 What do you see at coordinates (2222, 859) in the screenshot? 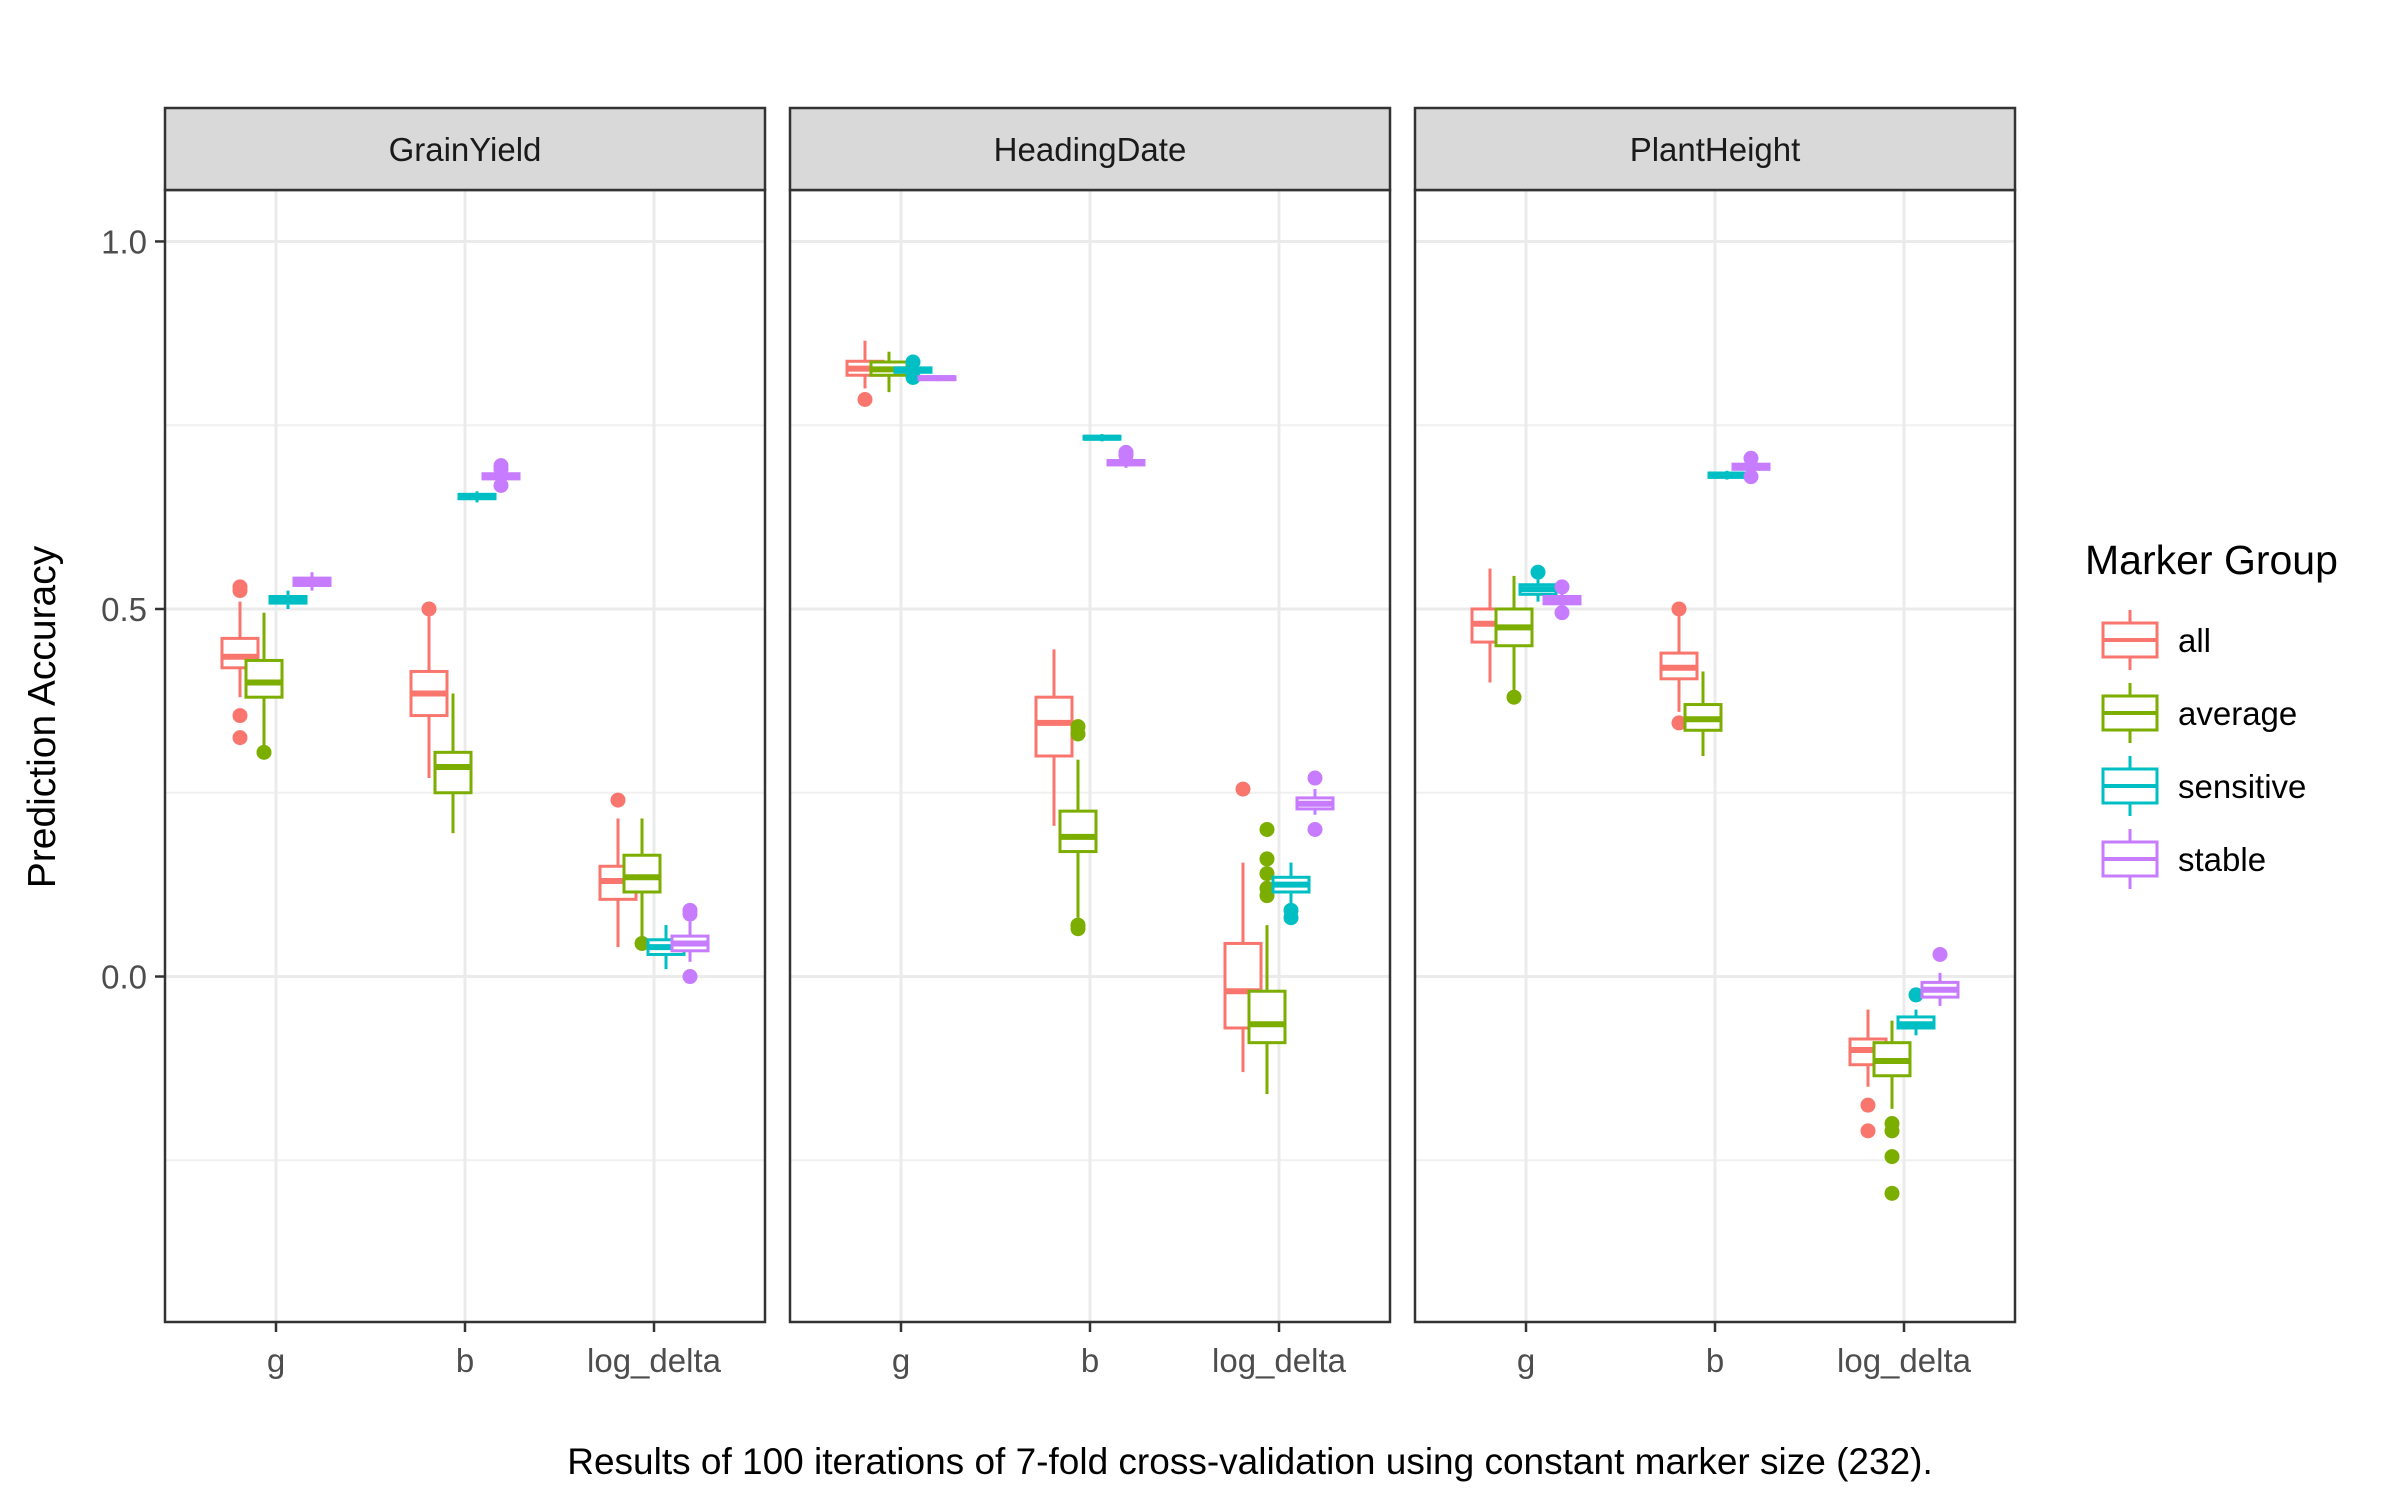
I see `legend-label: stable` at bounding box center [2222, 859].